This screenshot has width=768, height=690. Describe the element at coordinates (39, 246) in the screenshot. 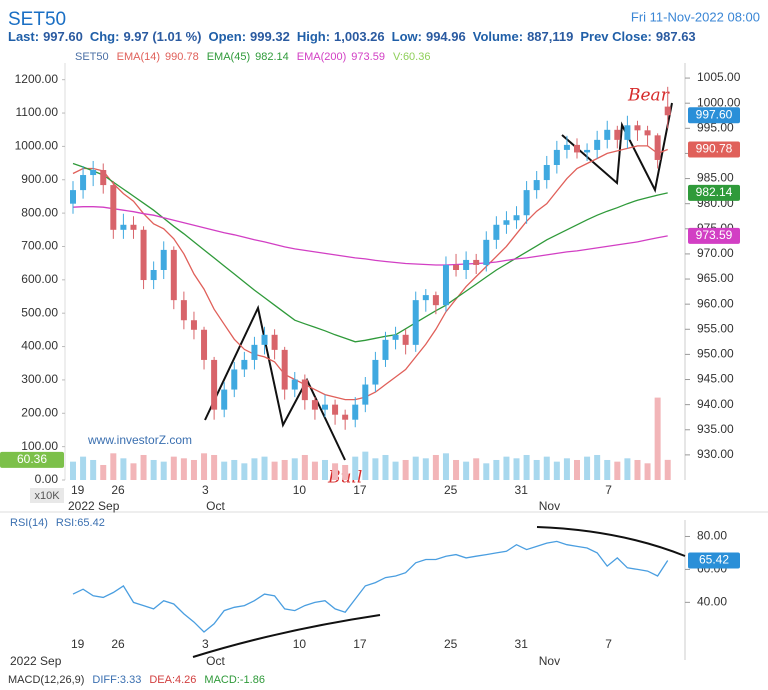

I see `y-tick-label: 700.00` at that location.